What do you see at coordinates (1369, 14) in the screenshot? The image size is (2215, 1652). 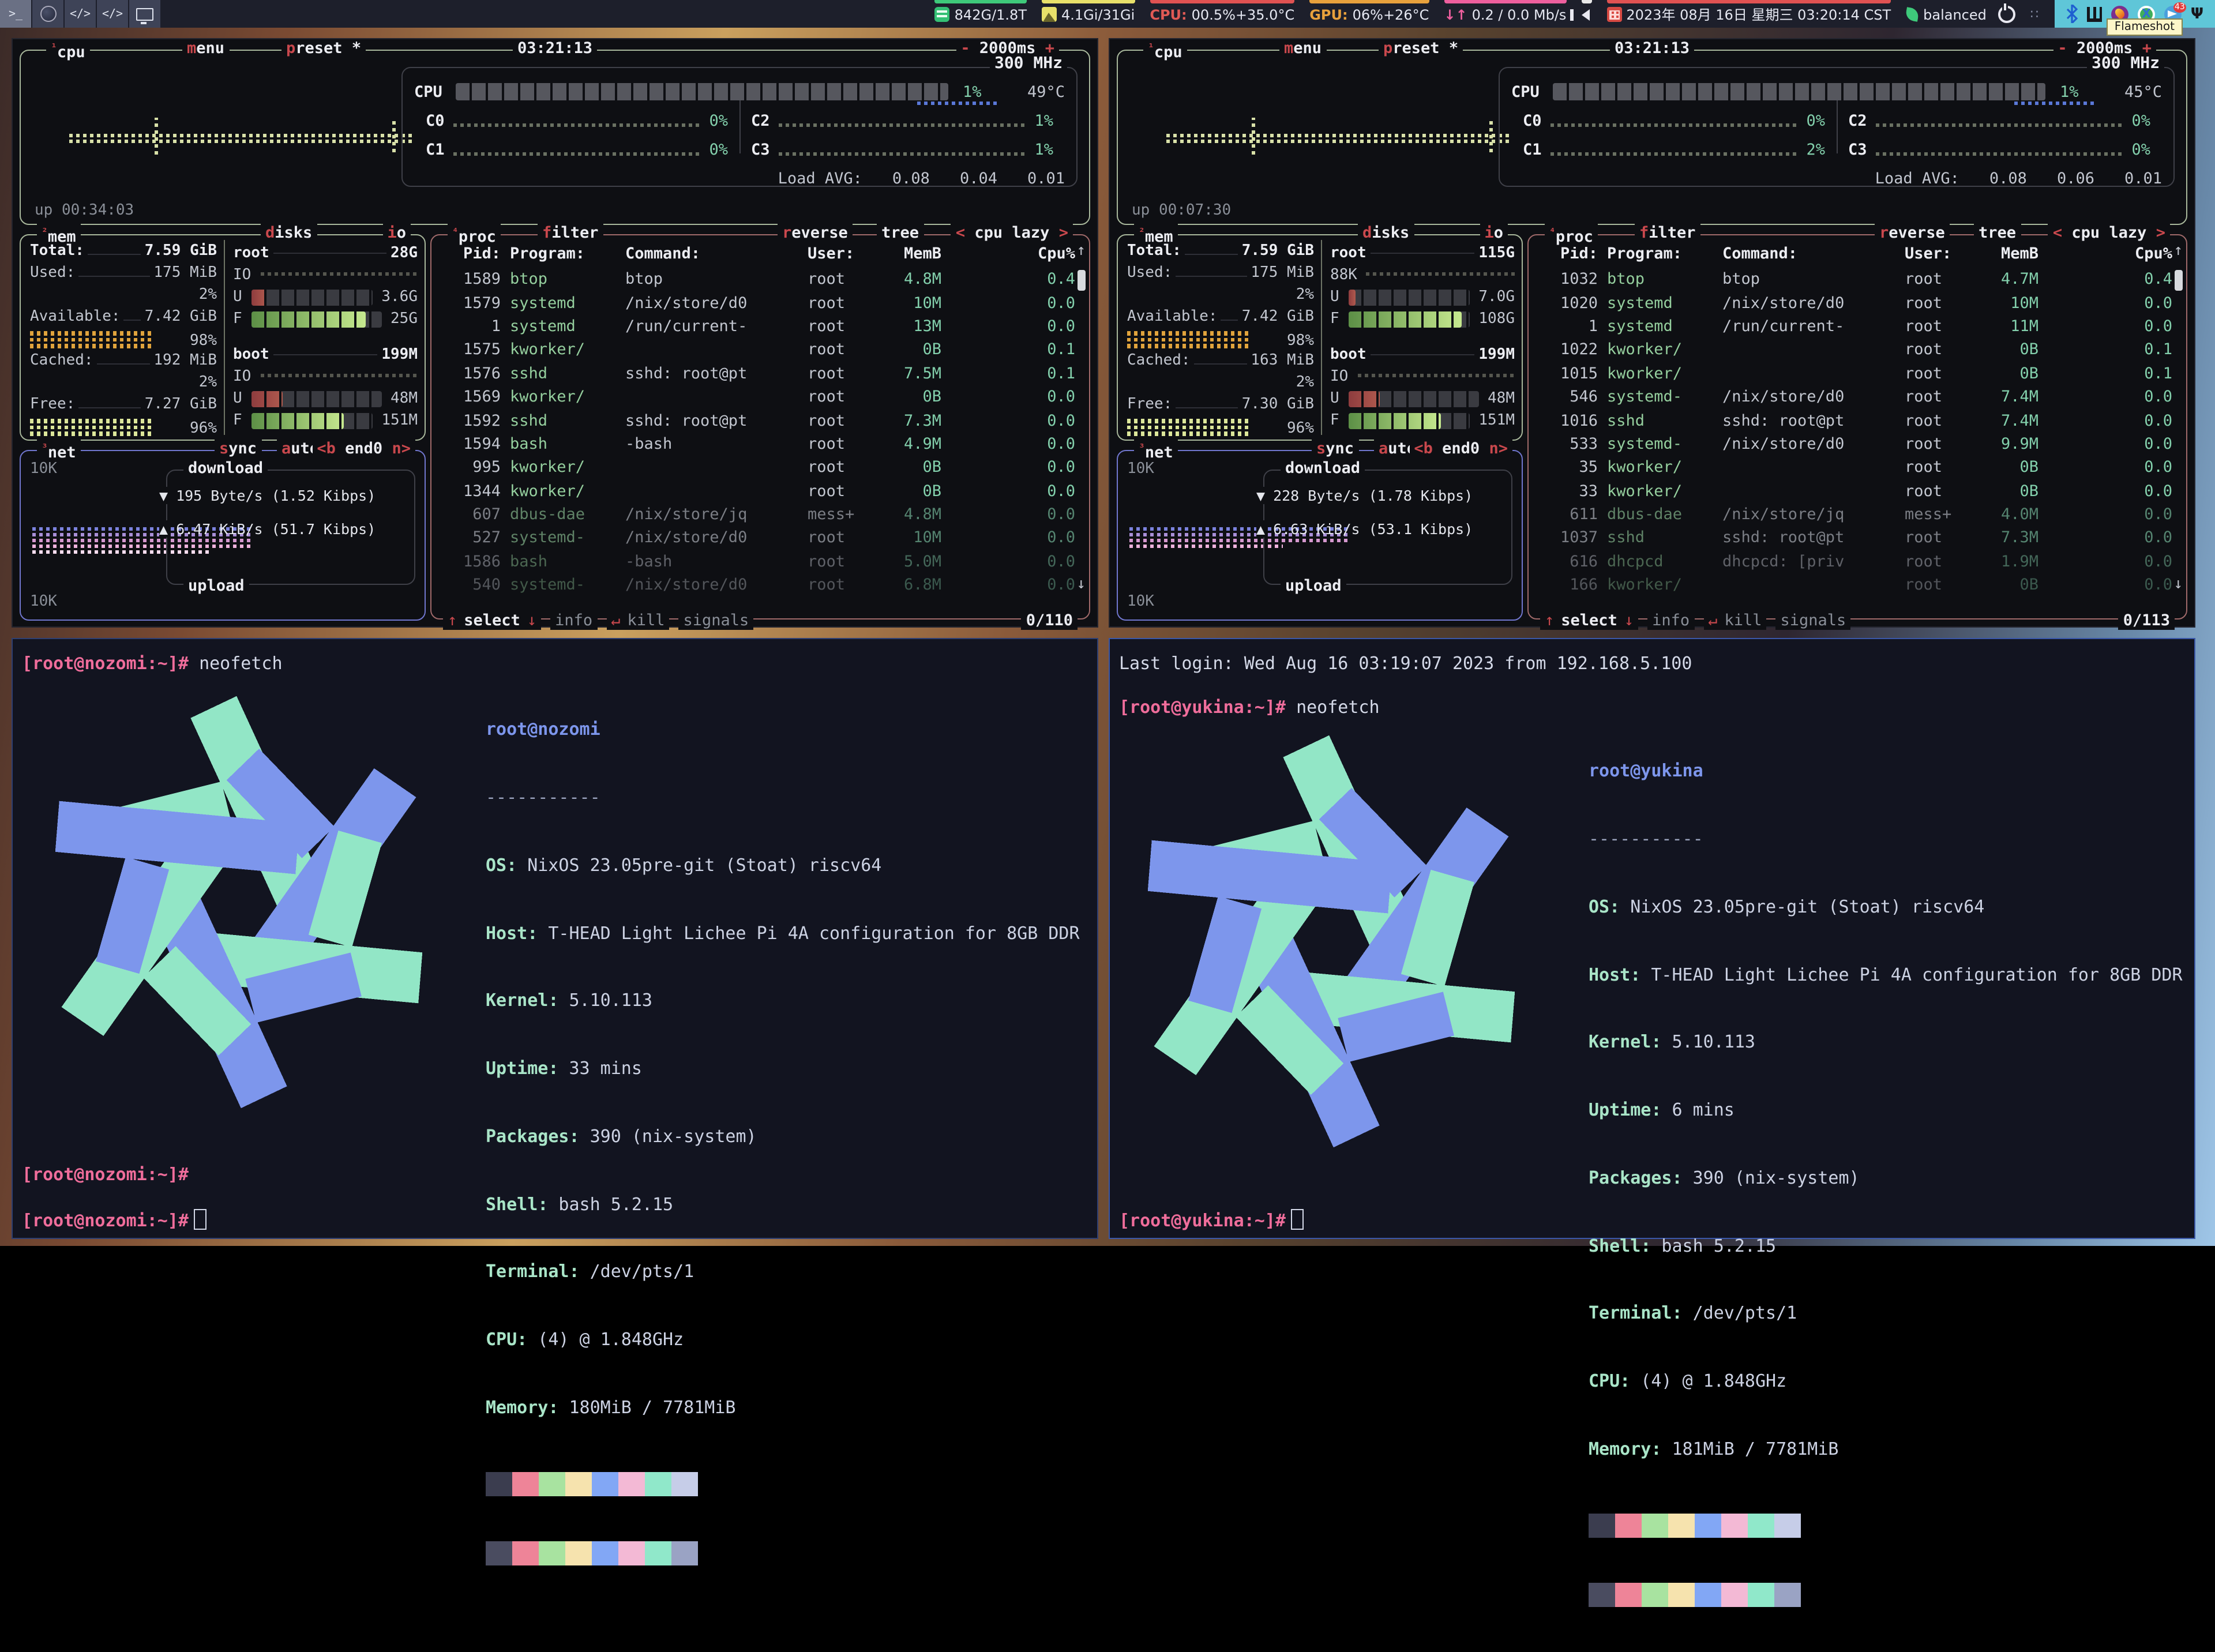 I see `tray-gpu-stats: GPU: 06%+26°C` at bounding box center [1369, 14].